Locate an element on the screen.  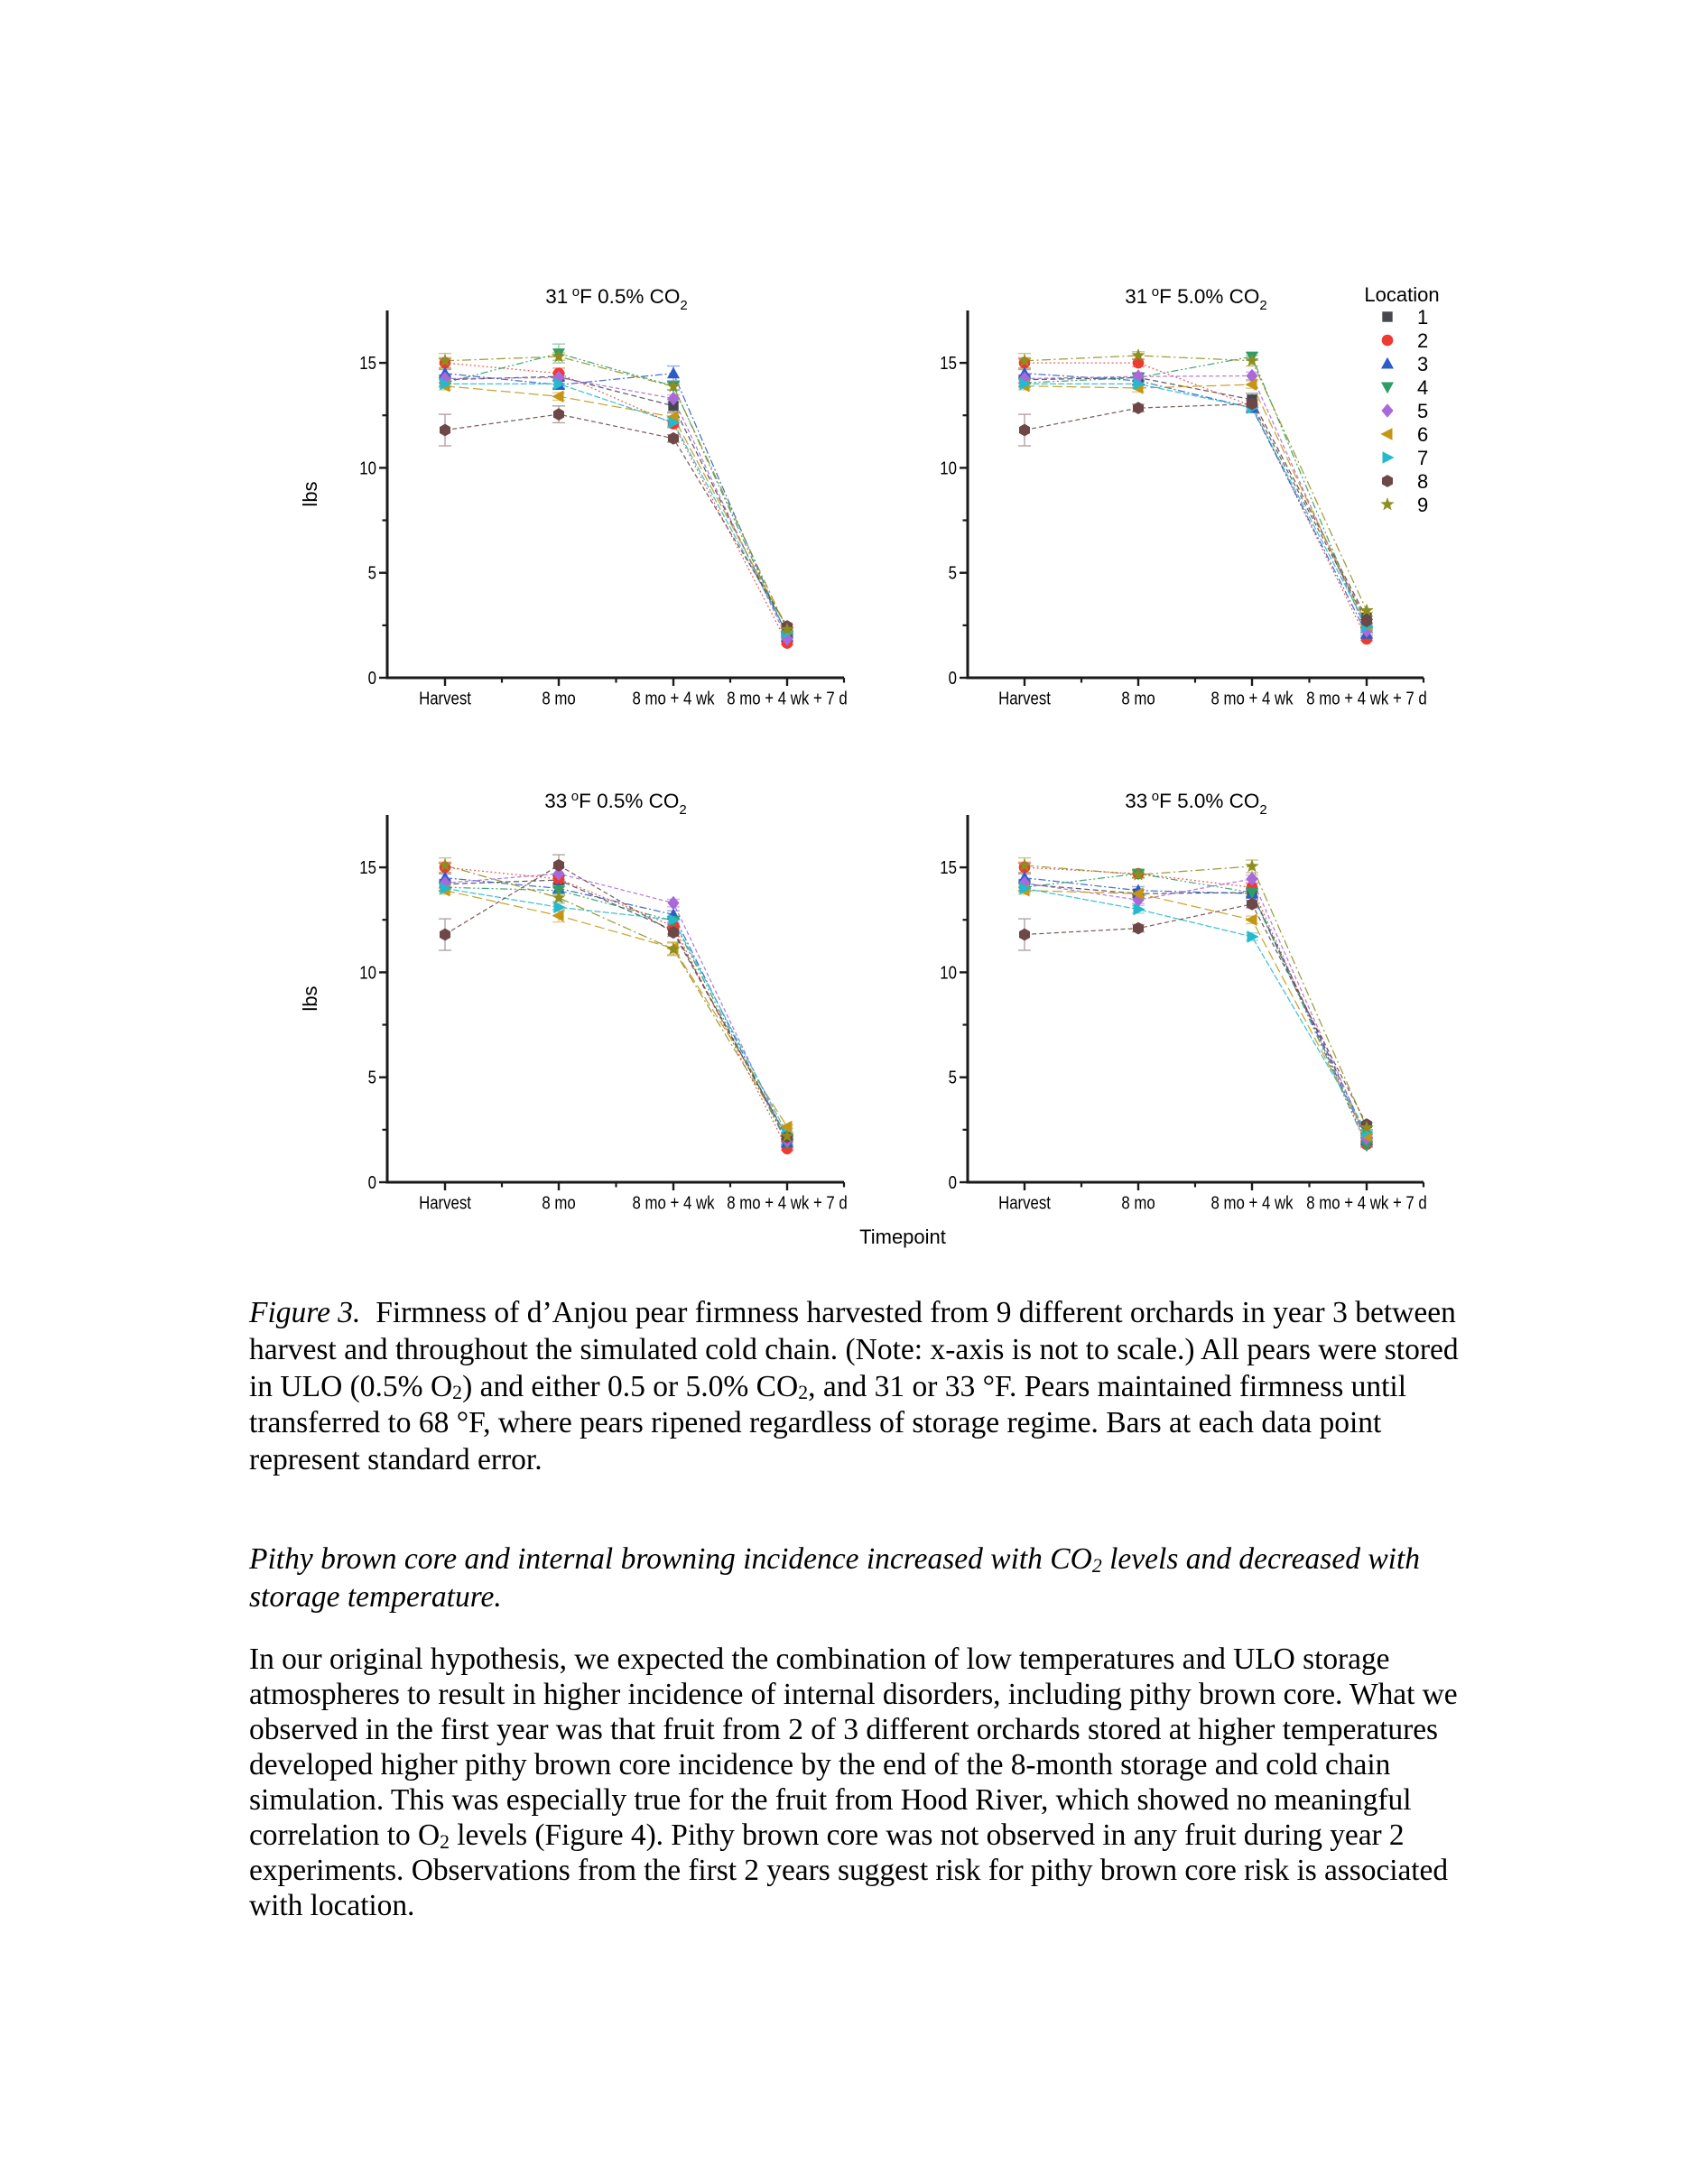
svg-text: Location is located at coordinates (1402, 294).